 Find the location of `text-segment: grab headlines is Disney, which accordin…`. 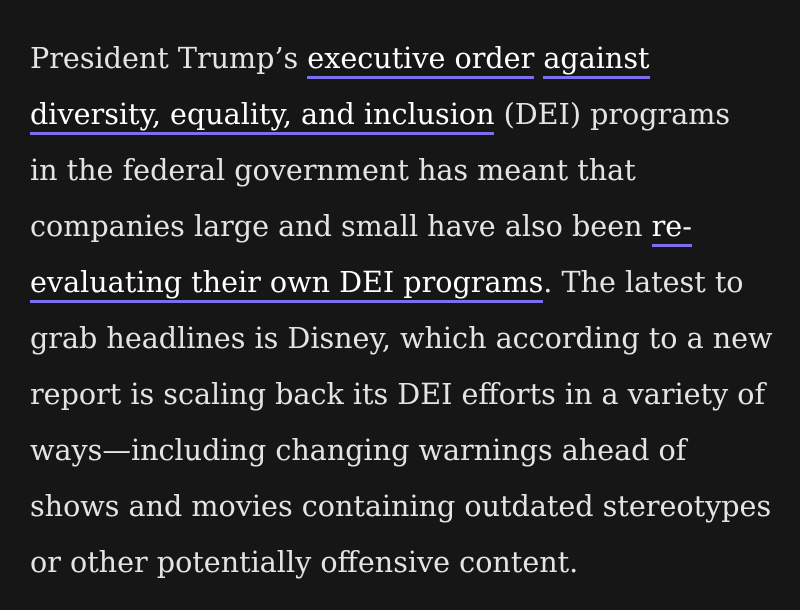

text-segment: grab headlines is Disney, which accordin… is located at coordinates (401, 338).